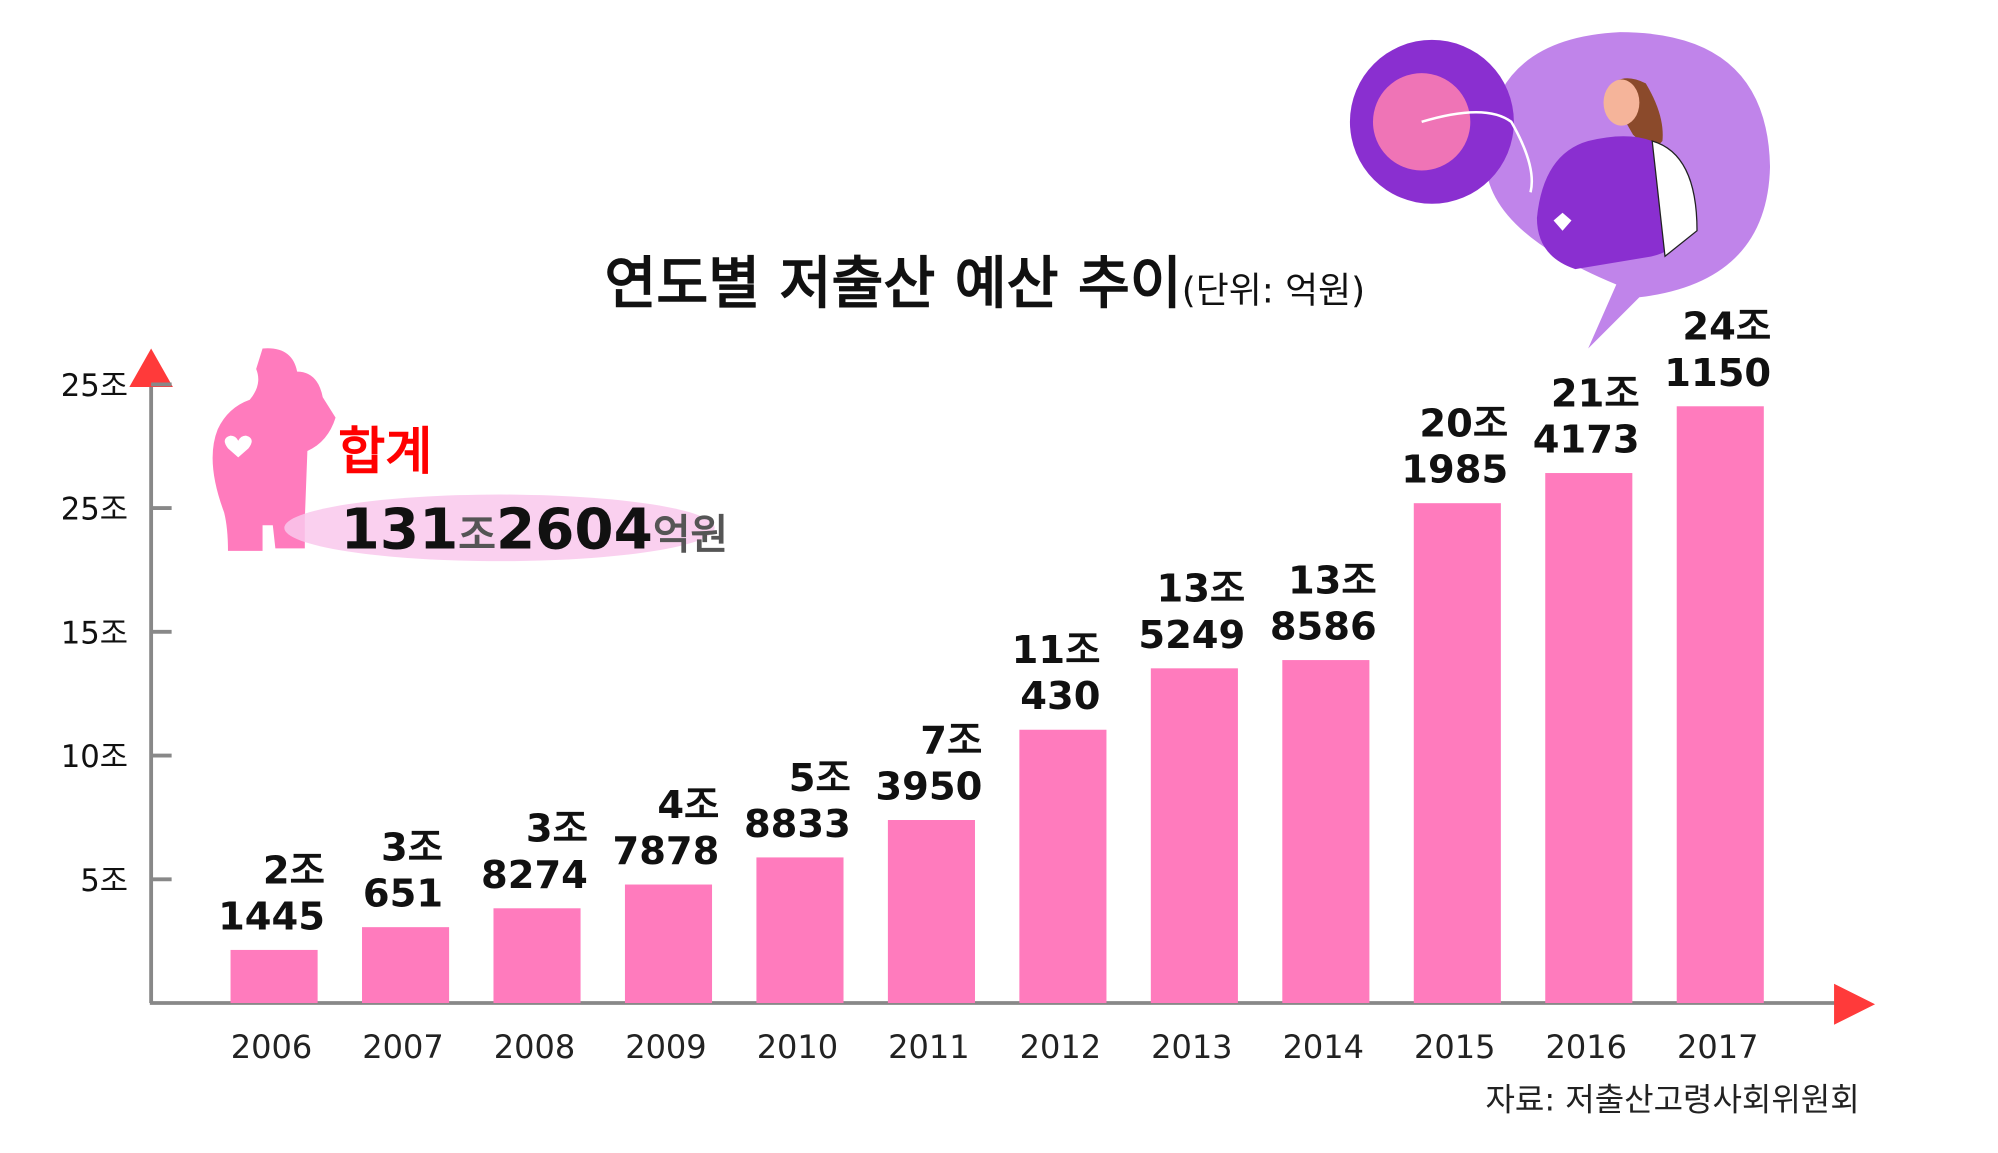 This screenshot has height=1153, width=1998. Describe the element at coordinates (800, 930) in the screenshot. I see `bar-2010` at that location.